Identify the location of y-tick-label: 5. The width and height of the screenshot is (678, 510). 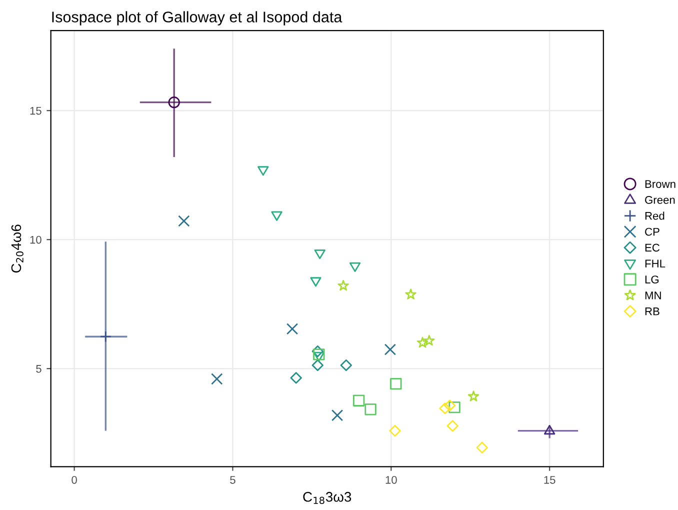
(39, 368).